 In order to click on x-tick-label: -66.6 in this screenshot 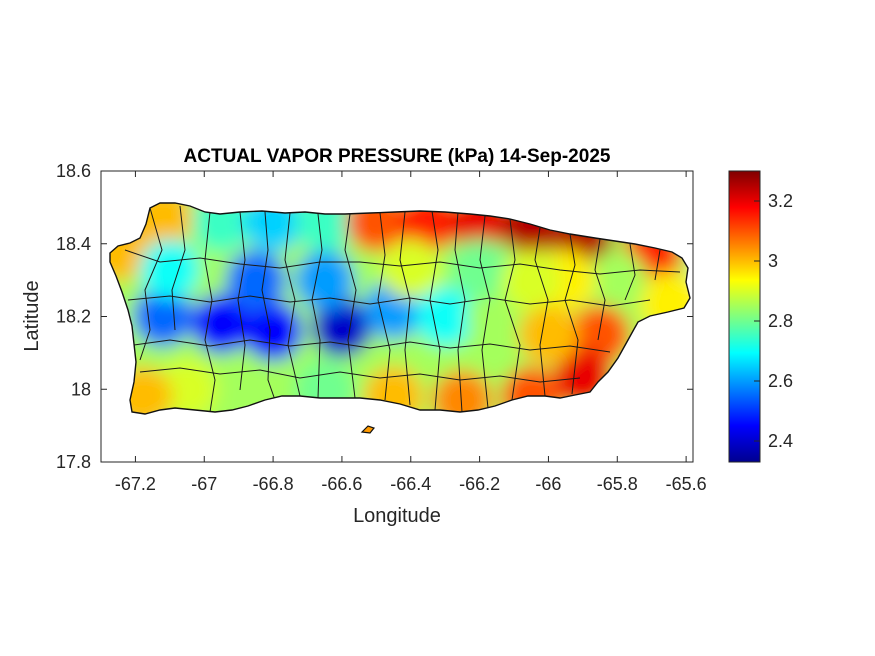, I will do `click(341, 484)`.